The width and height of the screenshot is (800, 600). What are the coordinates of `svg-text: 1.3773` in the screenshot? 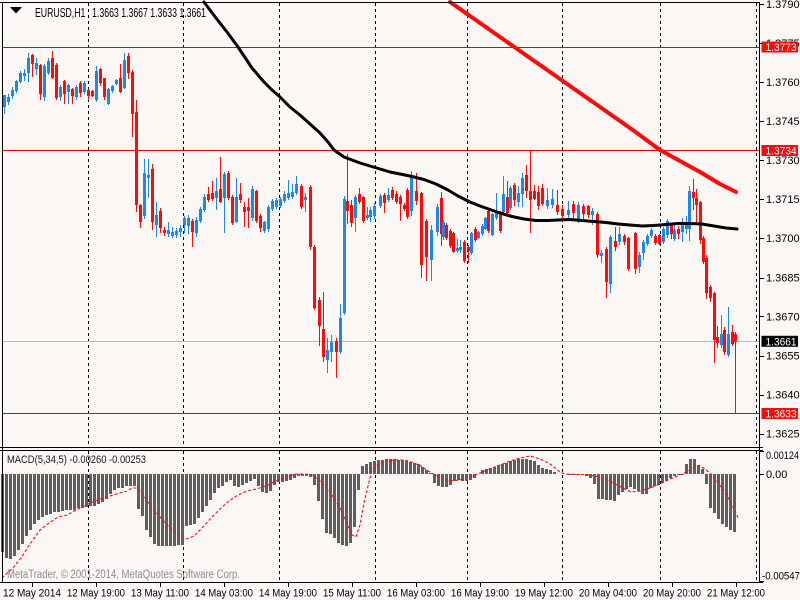 It's located at (781, 48).